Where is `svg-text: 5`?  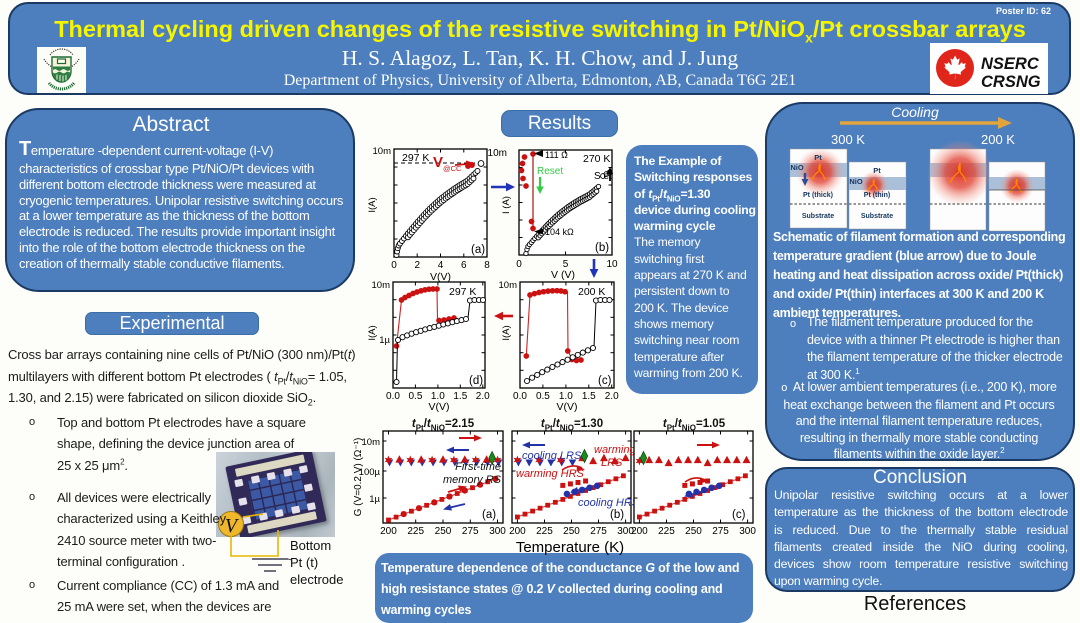
svg-text: 5 is located at coordinates (566, 264).